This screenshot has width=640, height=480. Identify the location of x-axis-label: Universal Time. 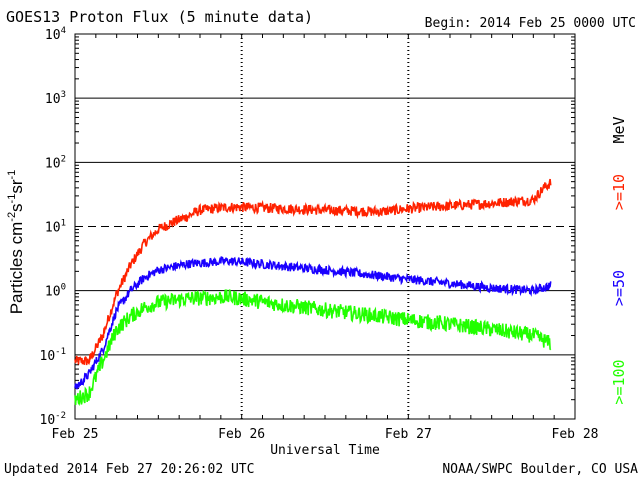
(325, 450).